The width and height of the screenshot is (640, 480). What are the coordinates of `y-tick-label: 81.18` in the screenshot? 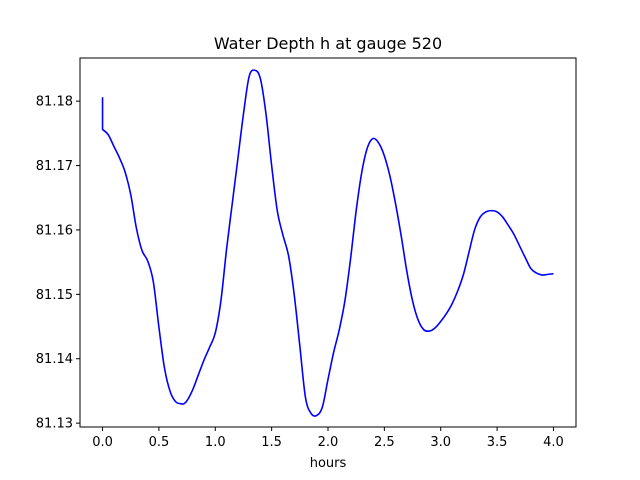 It's located at (54, 102).